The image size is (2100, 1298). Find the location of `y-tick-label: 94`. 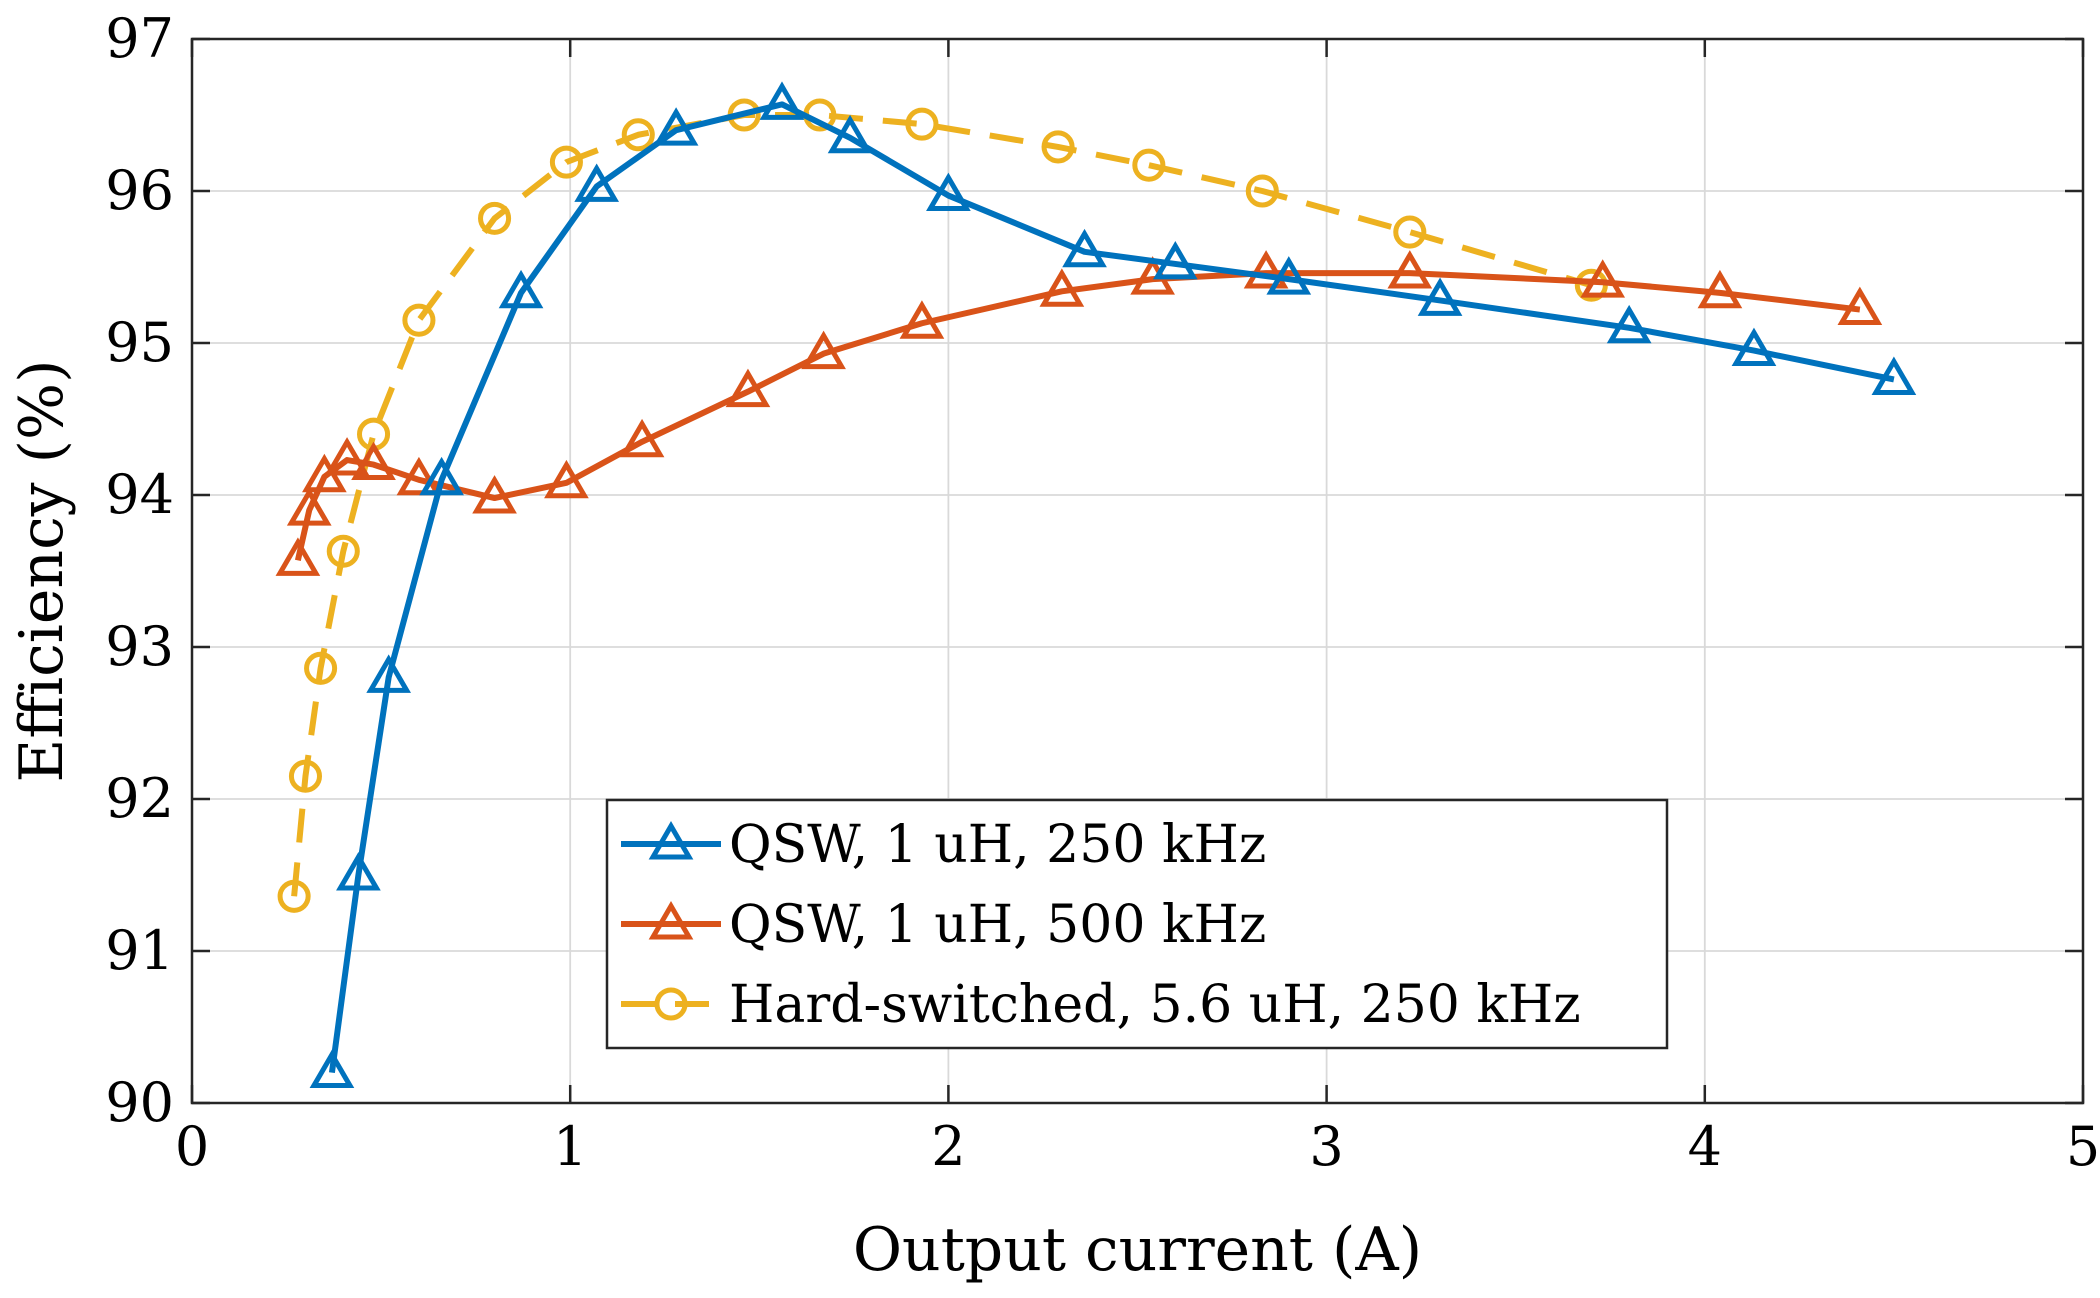

y-tick-label: 94 is located at coordinates (139, 494).